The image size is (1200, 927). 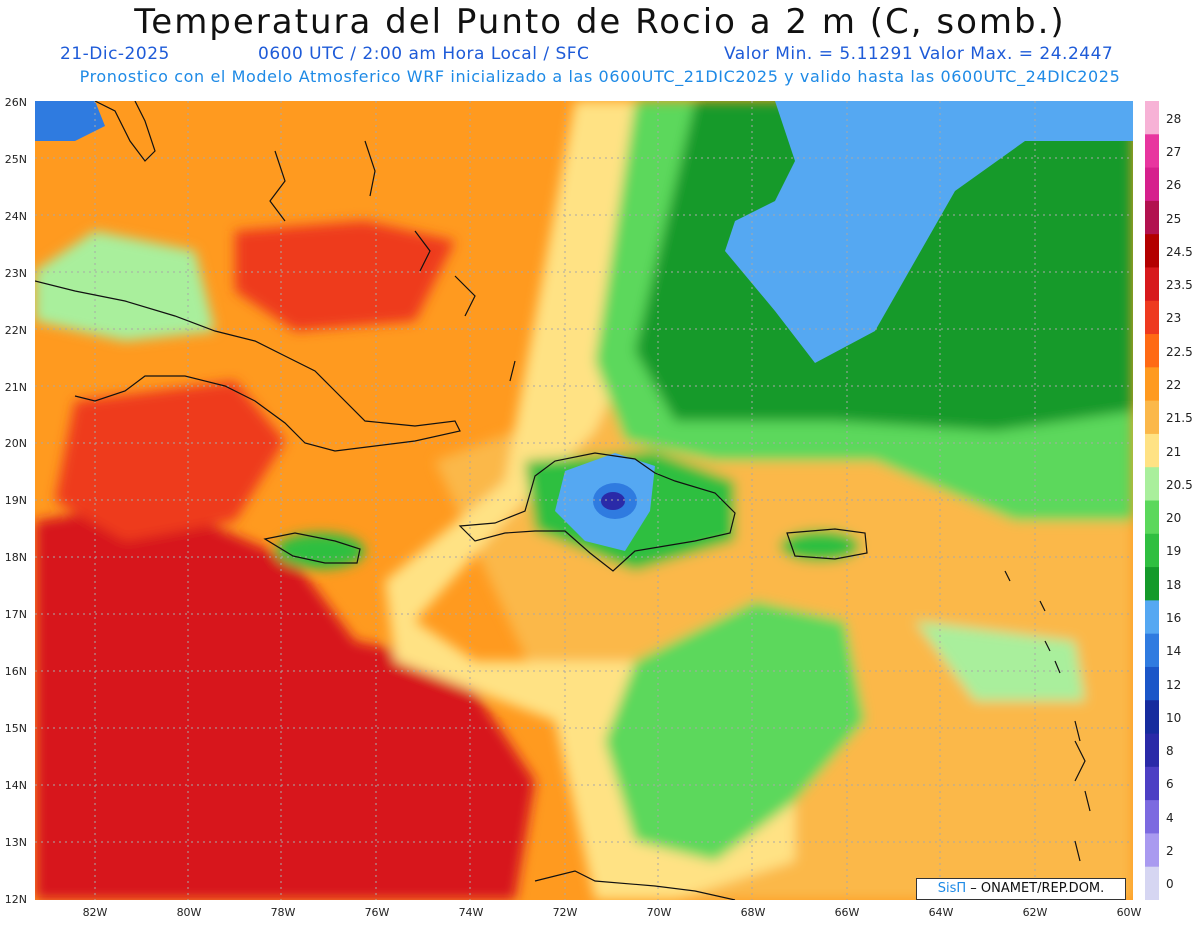 I want to click on credit-box: SisΠ – ONAMET/REP.DOM., so click(x=1021, y=889).